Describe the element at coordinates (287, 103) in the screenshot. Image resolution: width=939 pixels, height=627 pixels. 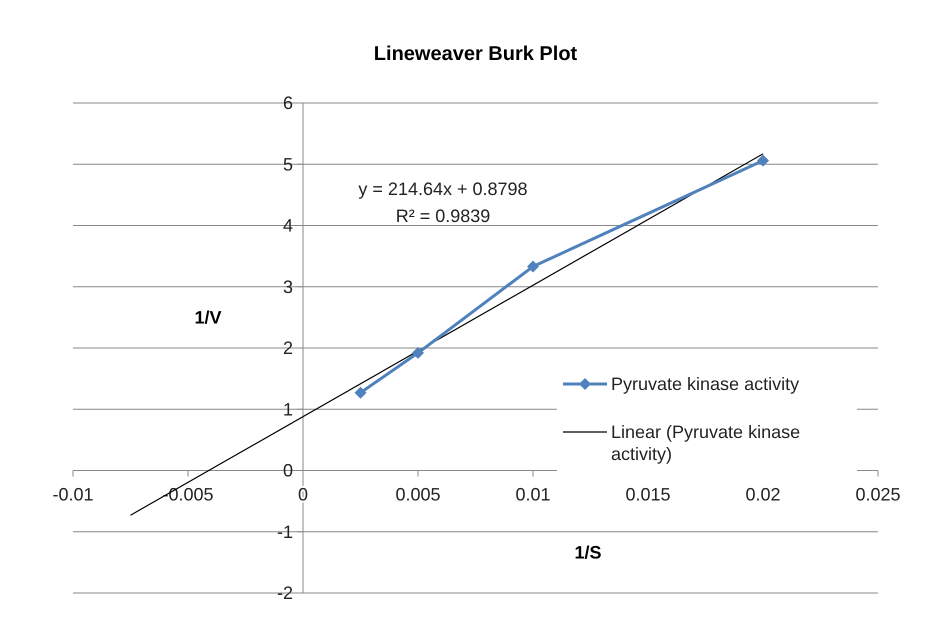
I see `y-tick-label: 6` at that location.